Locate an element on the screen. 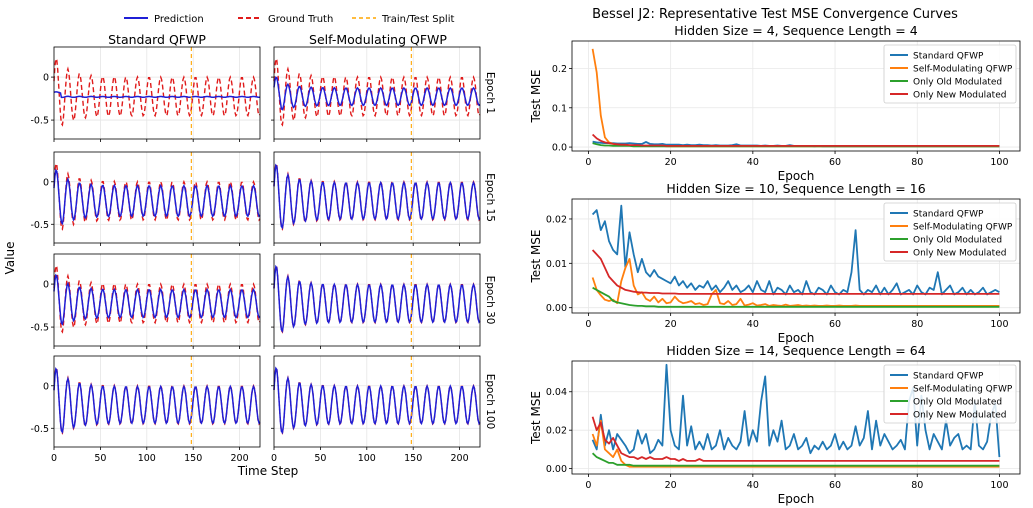 Image resolution: width=1033 pixels, height=508 pixels. top-legend: Prediction Ground Truth Train/Test Split is located at coordinates (289, 19).